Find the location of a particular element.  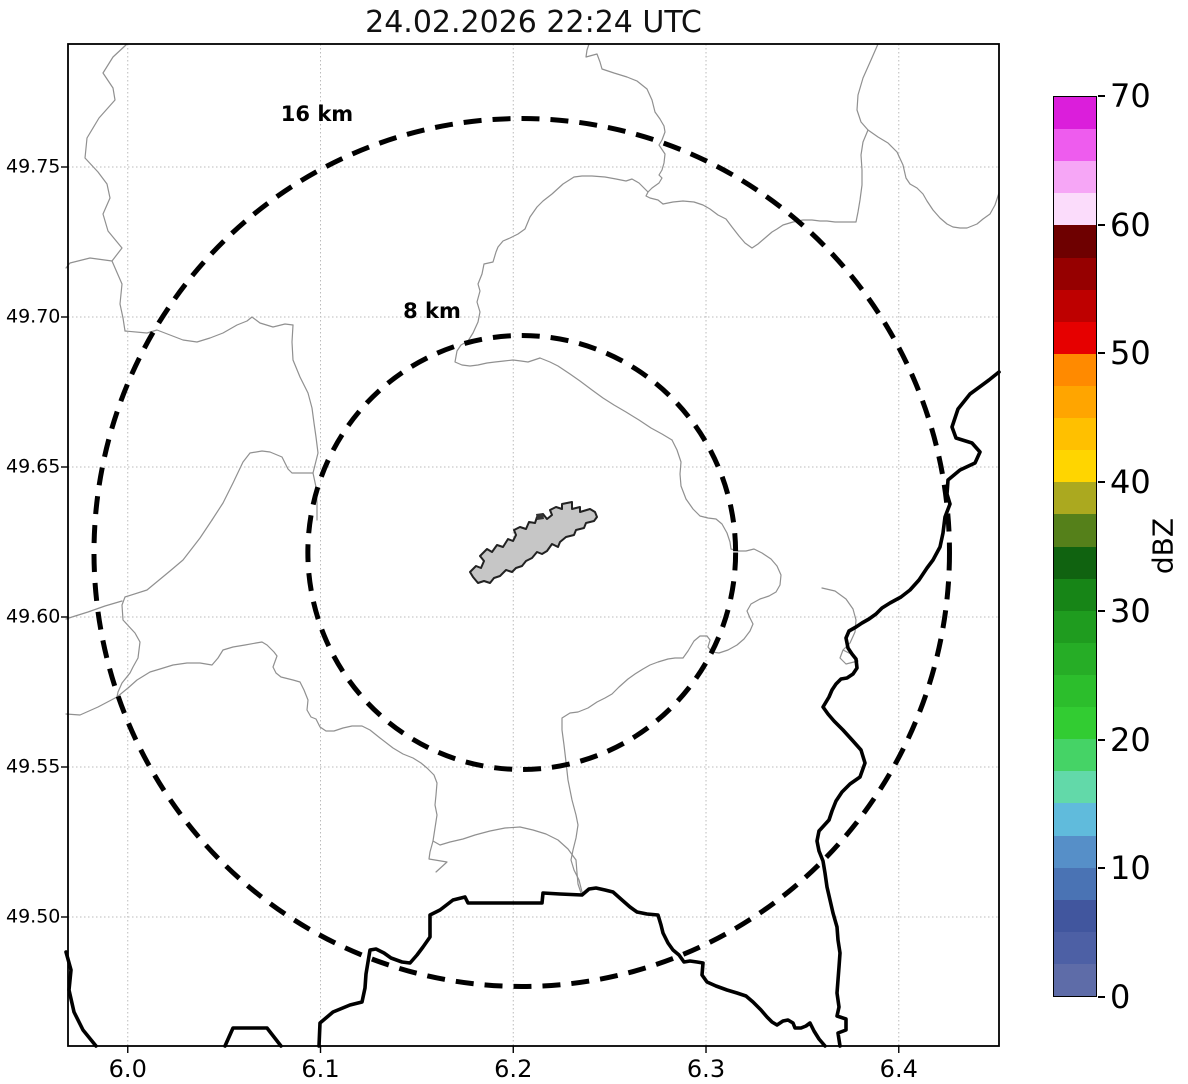

y-tick-label: 49.65 is located at coordinates (33, 466).